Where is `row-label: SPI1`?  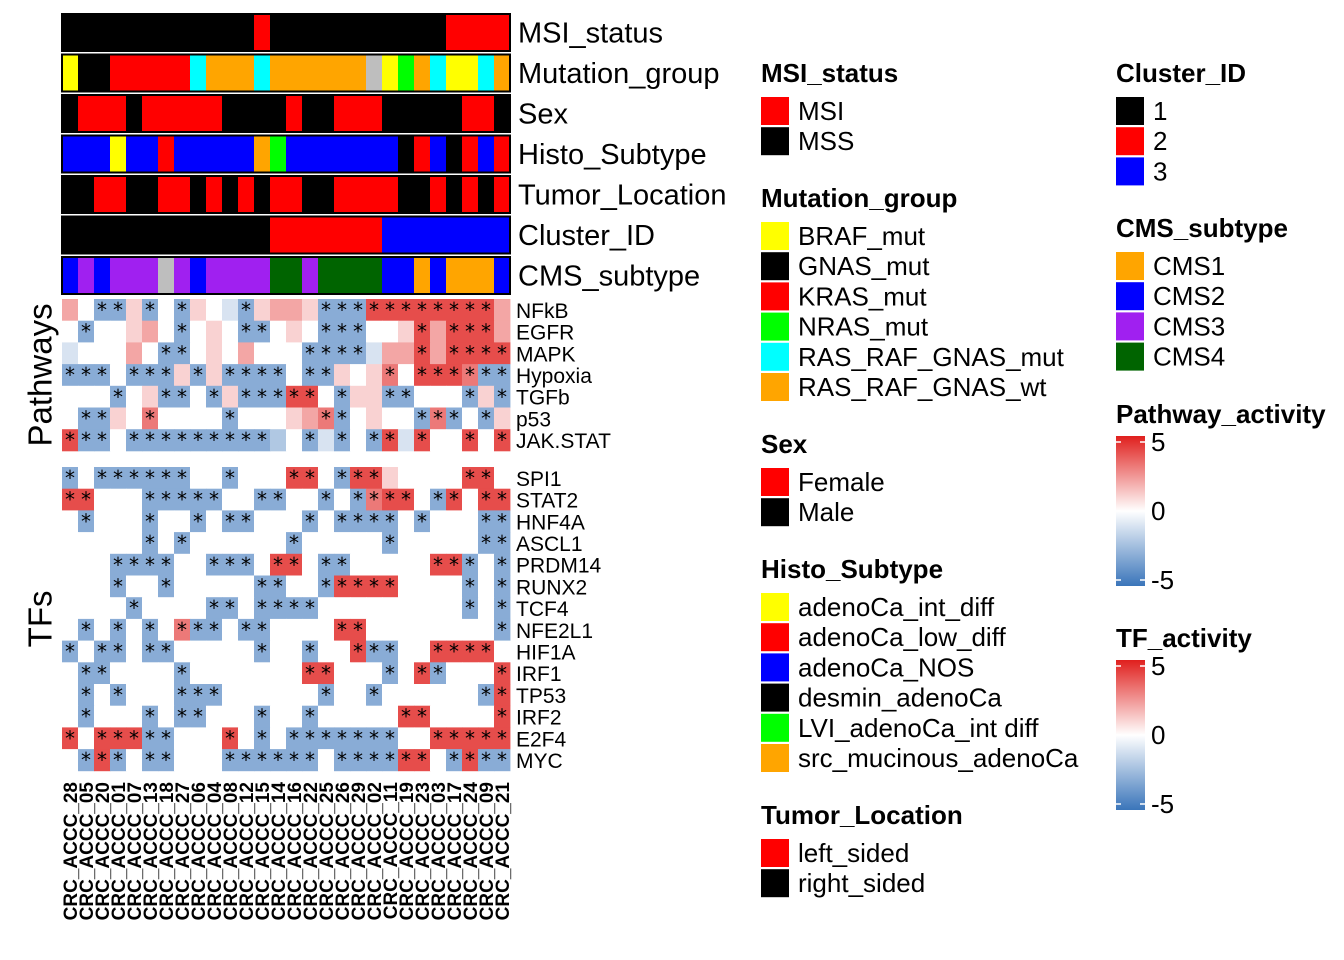
row-label: SPI1 is located at coordinates (539, 479).